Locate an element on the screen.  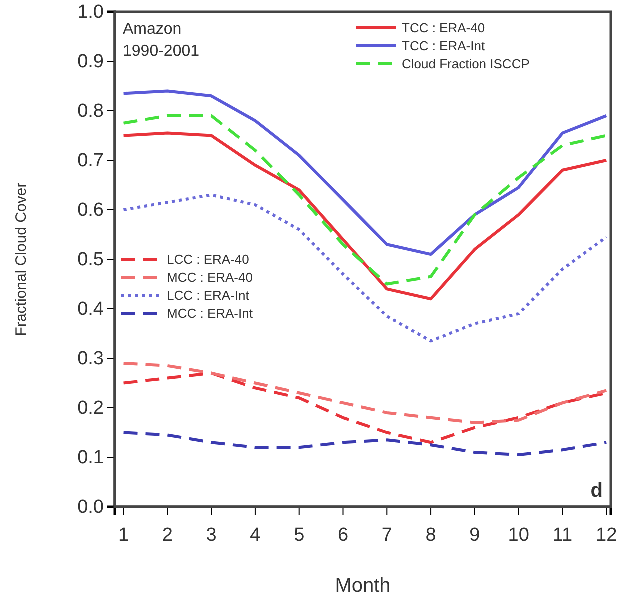
x-tick-label: 1 is located at coordinates (124, 535).